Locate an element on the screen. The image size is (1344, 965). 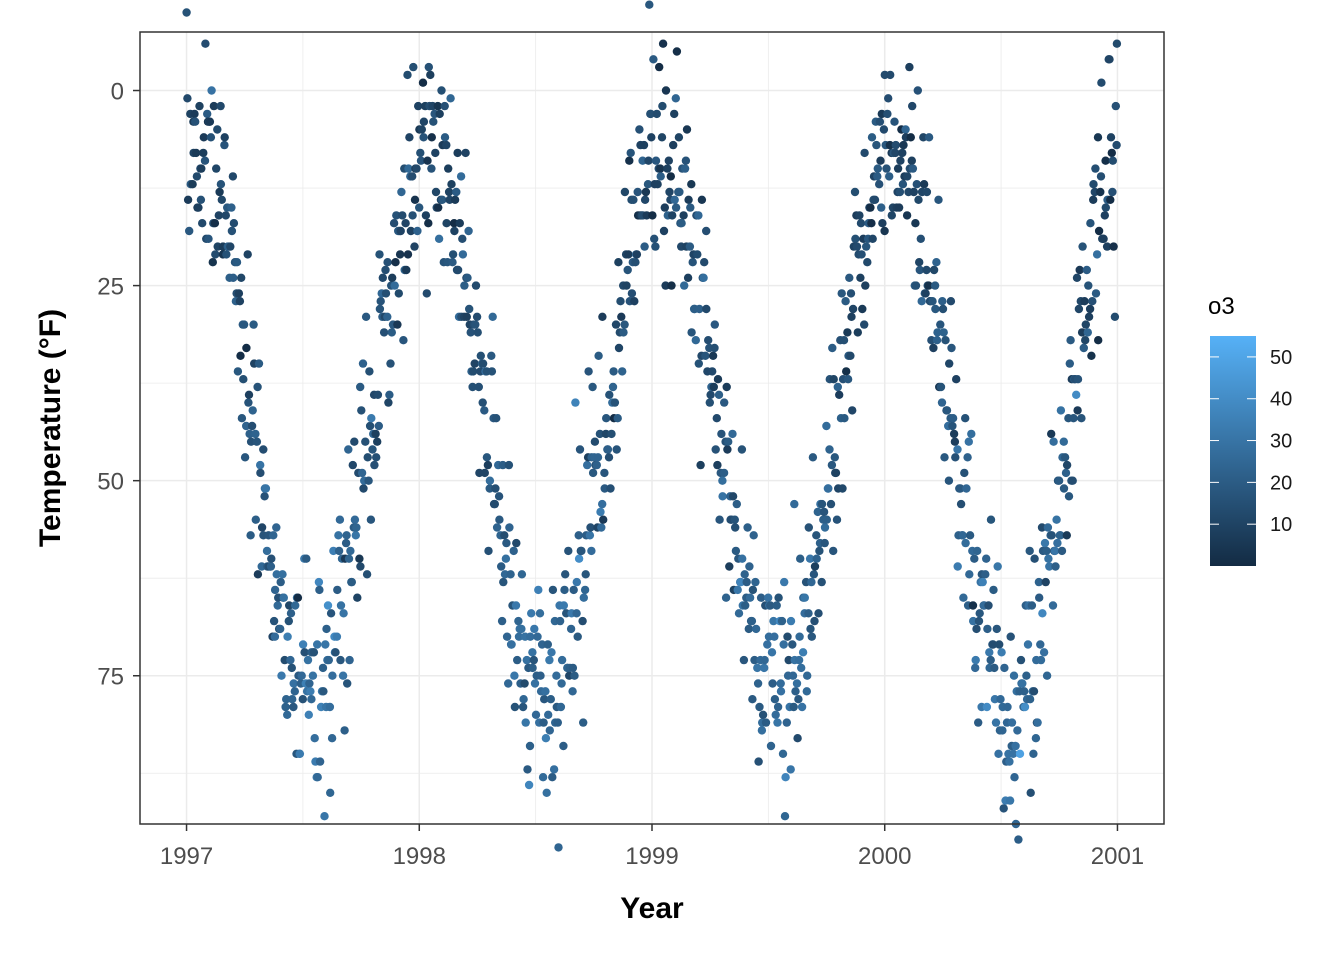
legend-colorbar is located at coordinates (1233, 451).